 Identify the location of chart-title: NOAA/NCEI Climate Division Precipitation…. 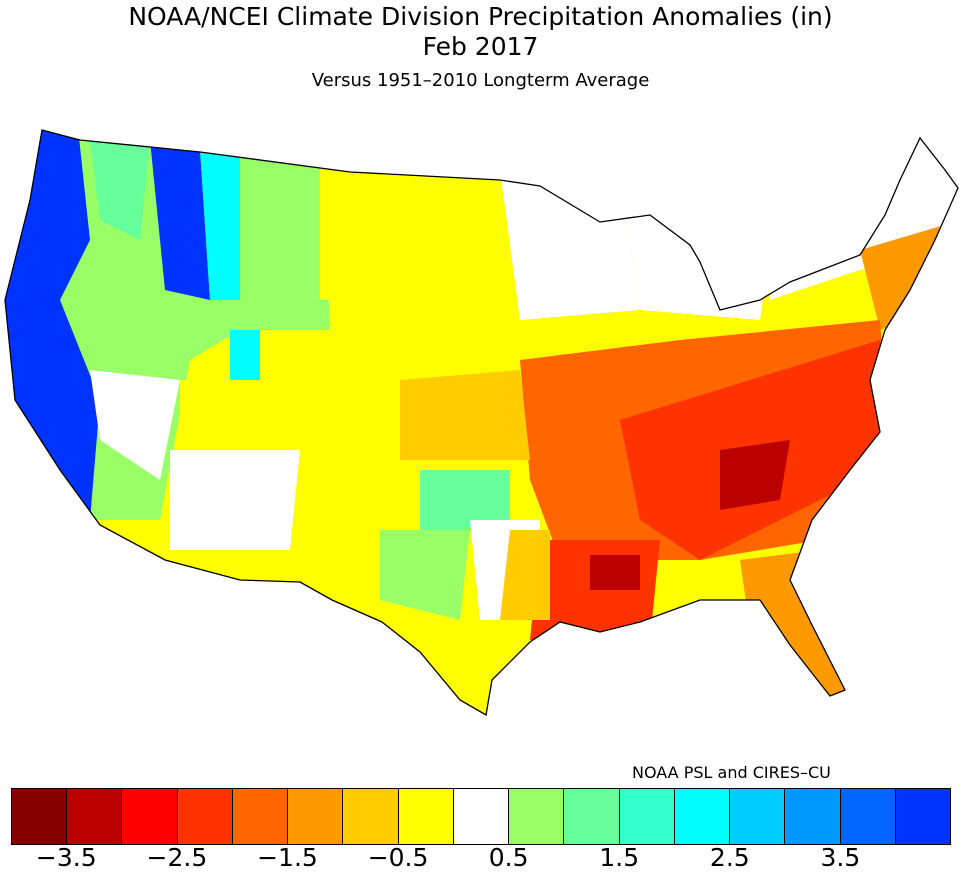
(480, 16).